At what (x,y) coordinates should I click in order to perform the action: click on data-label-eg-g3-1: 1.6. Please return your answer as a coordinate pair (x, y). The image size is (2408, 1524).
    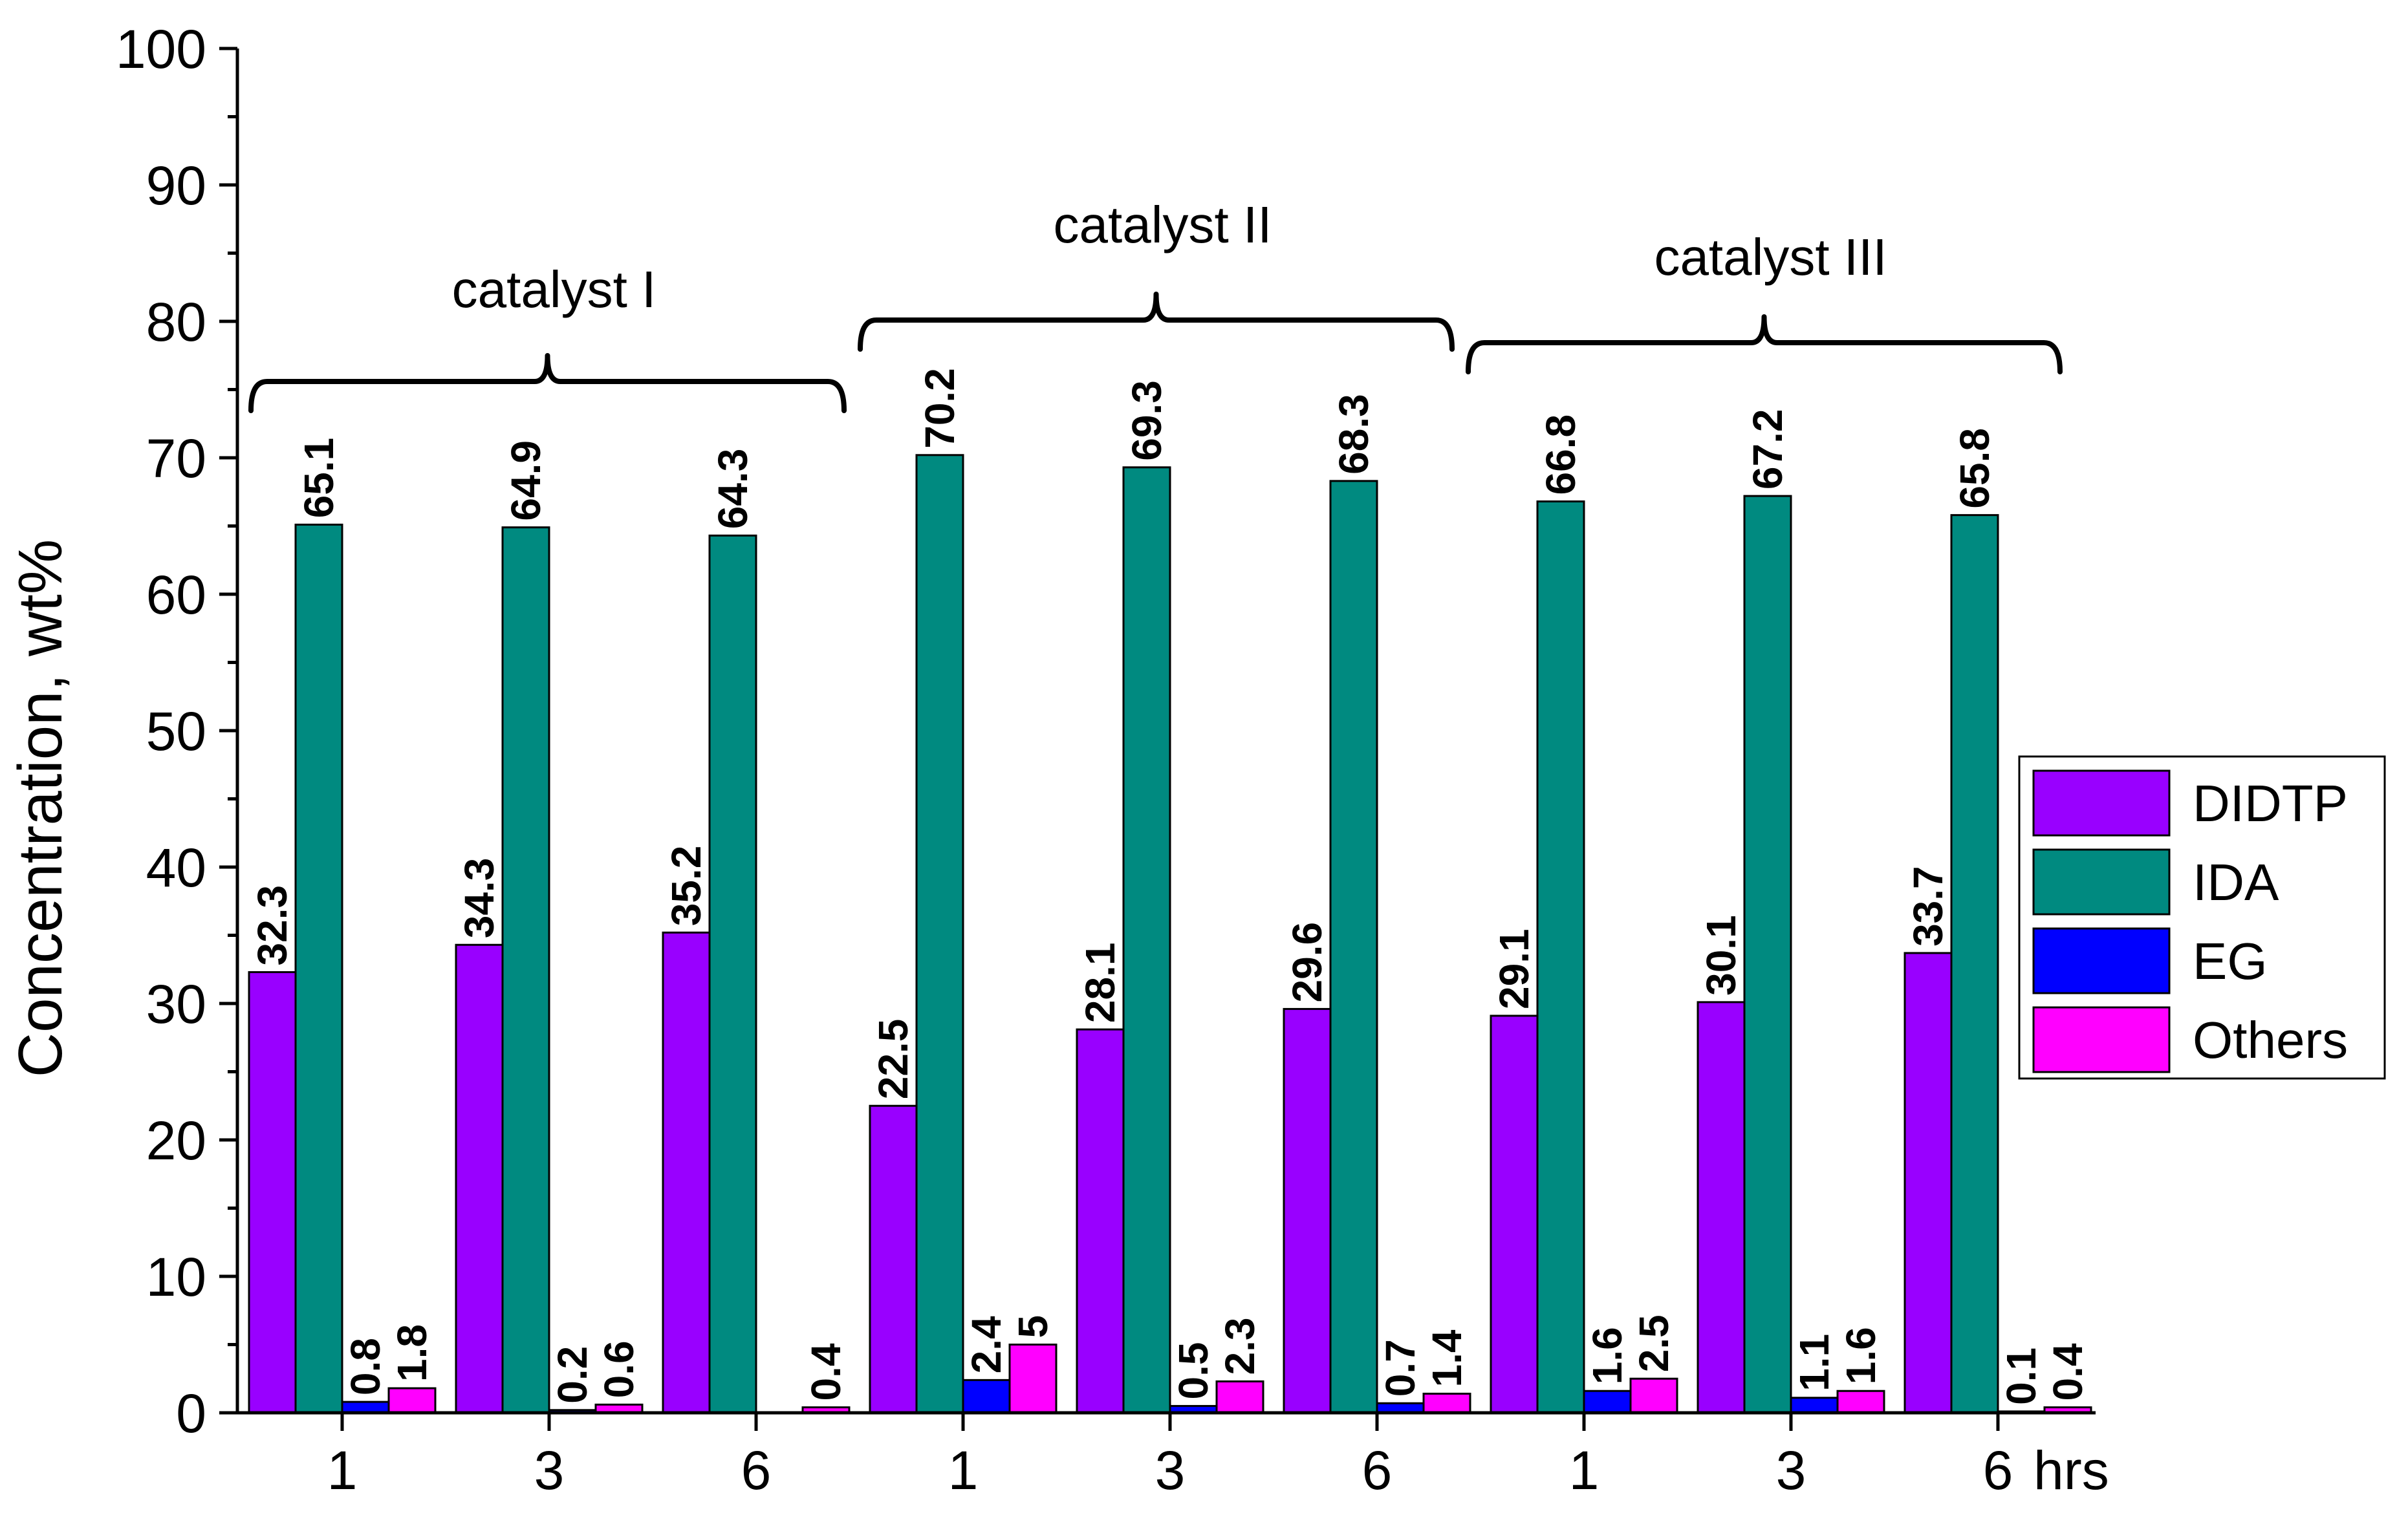
    Looking at the image, I should click on (1607, 1355).